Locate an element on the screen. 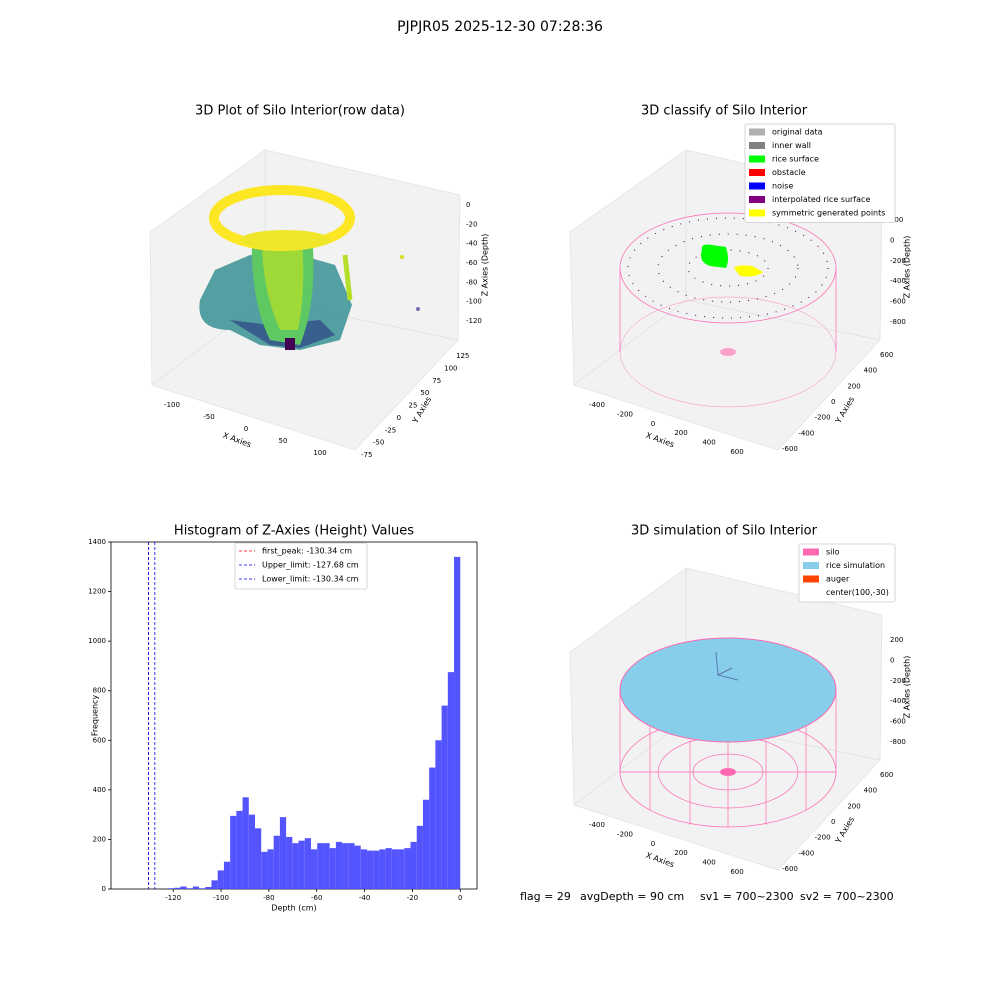 The image size is (1000, 1000). x-tick-label: -60 is located at coordinates (316, 898).